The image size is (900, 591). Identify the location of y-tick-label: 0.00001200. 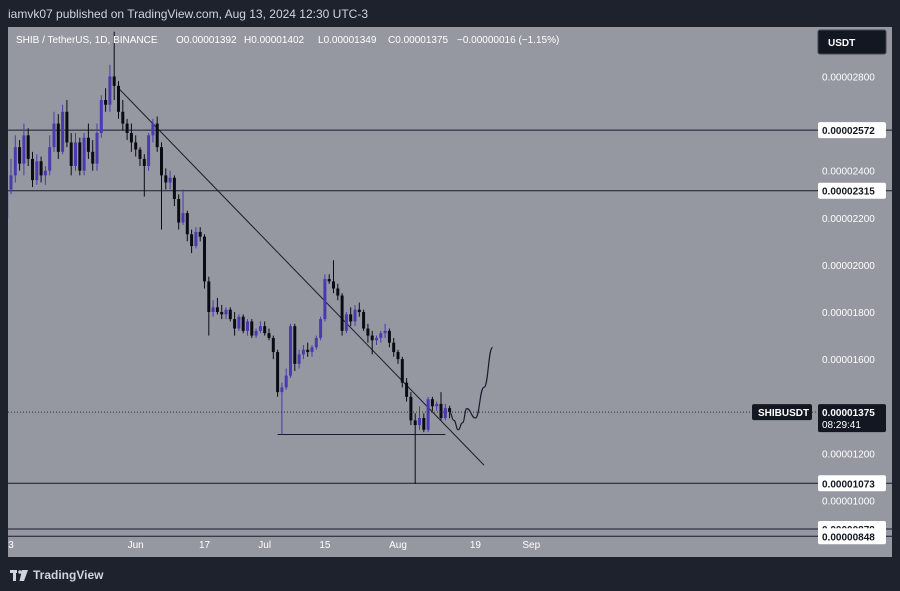
(848, 454).